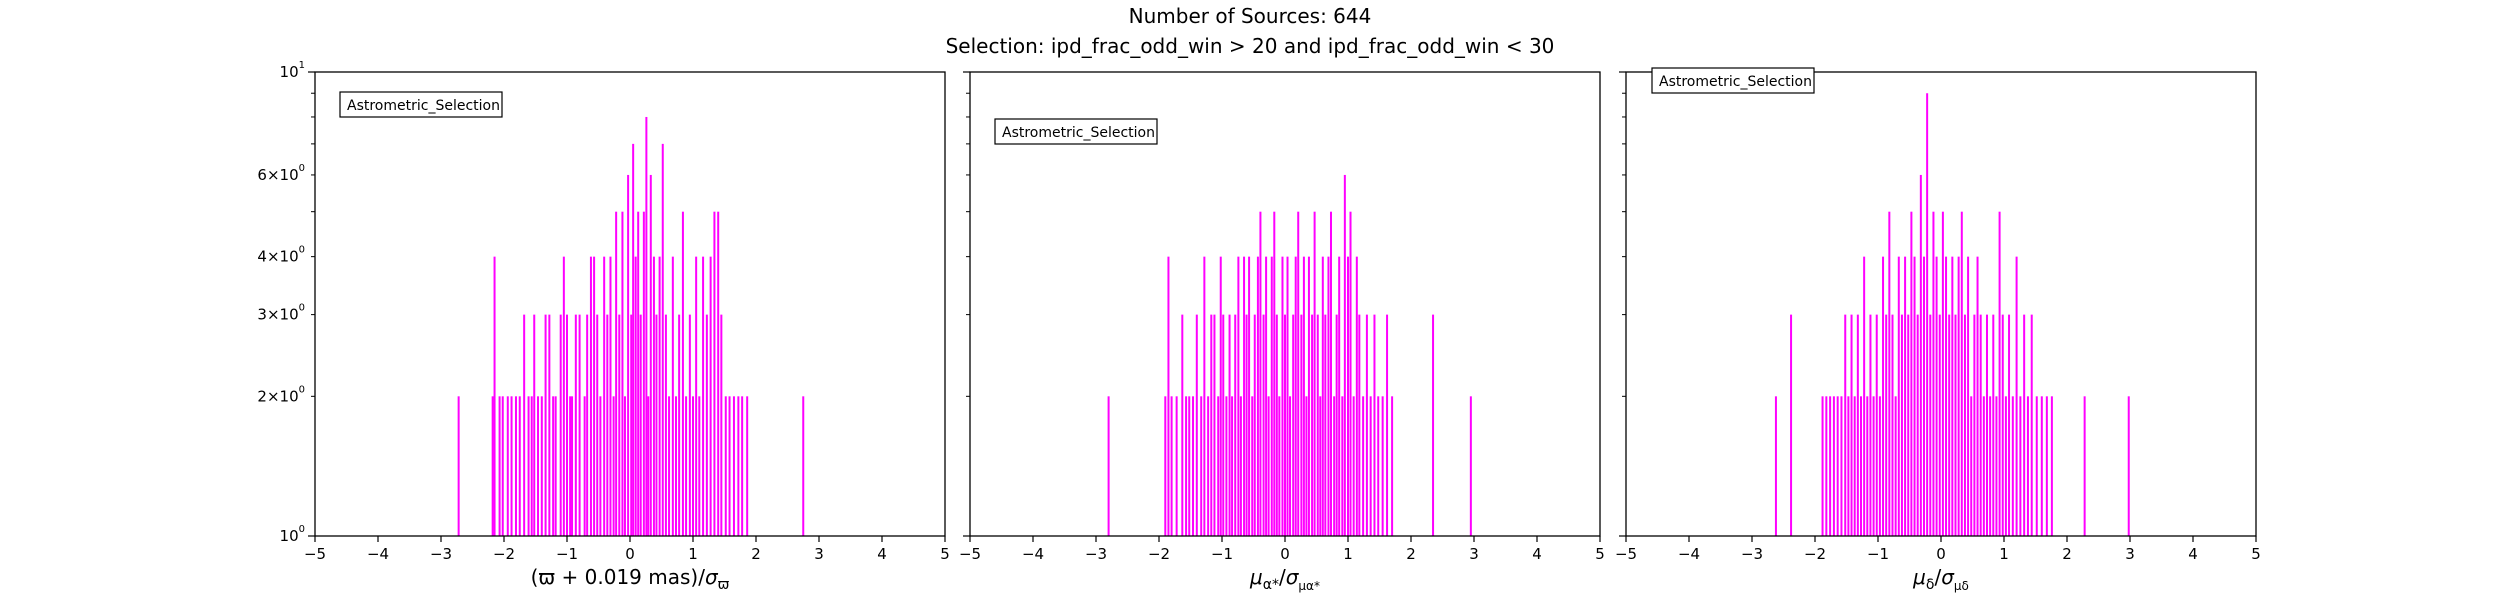 The width and height of the screenshot is (2500, 600). What do you see at coordinates (1222, 554) in the screenshot?
I see `x-tick-label: −1` at bounding box center [1222, 554].